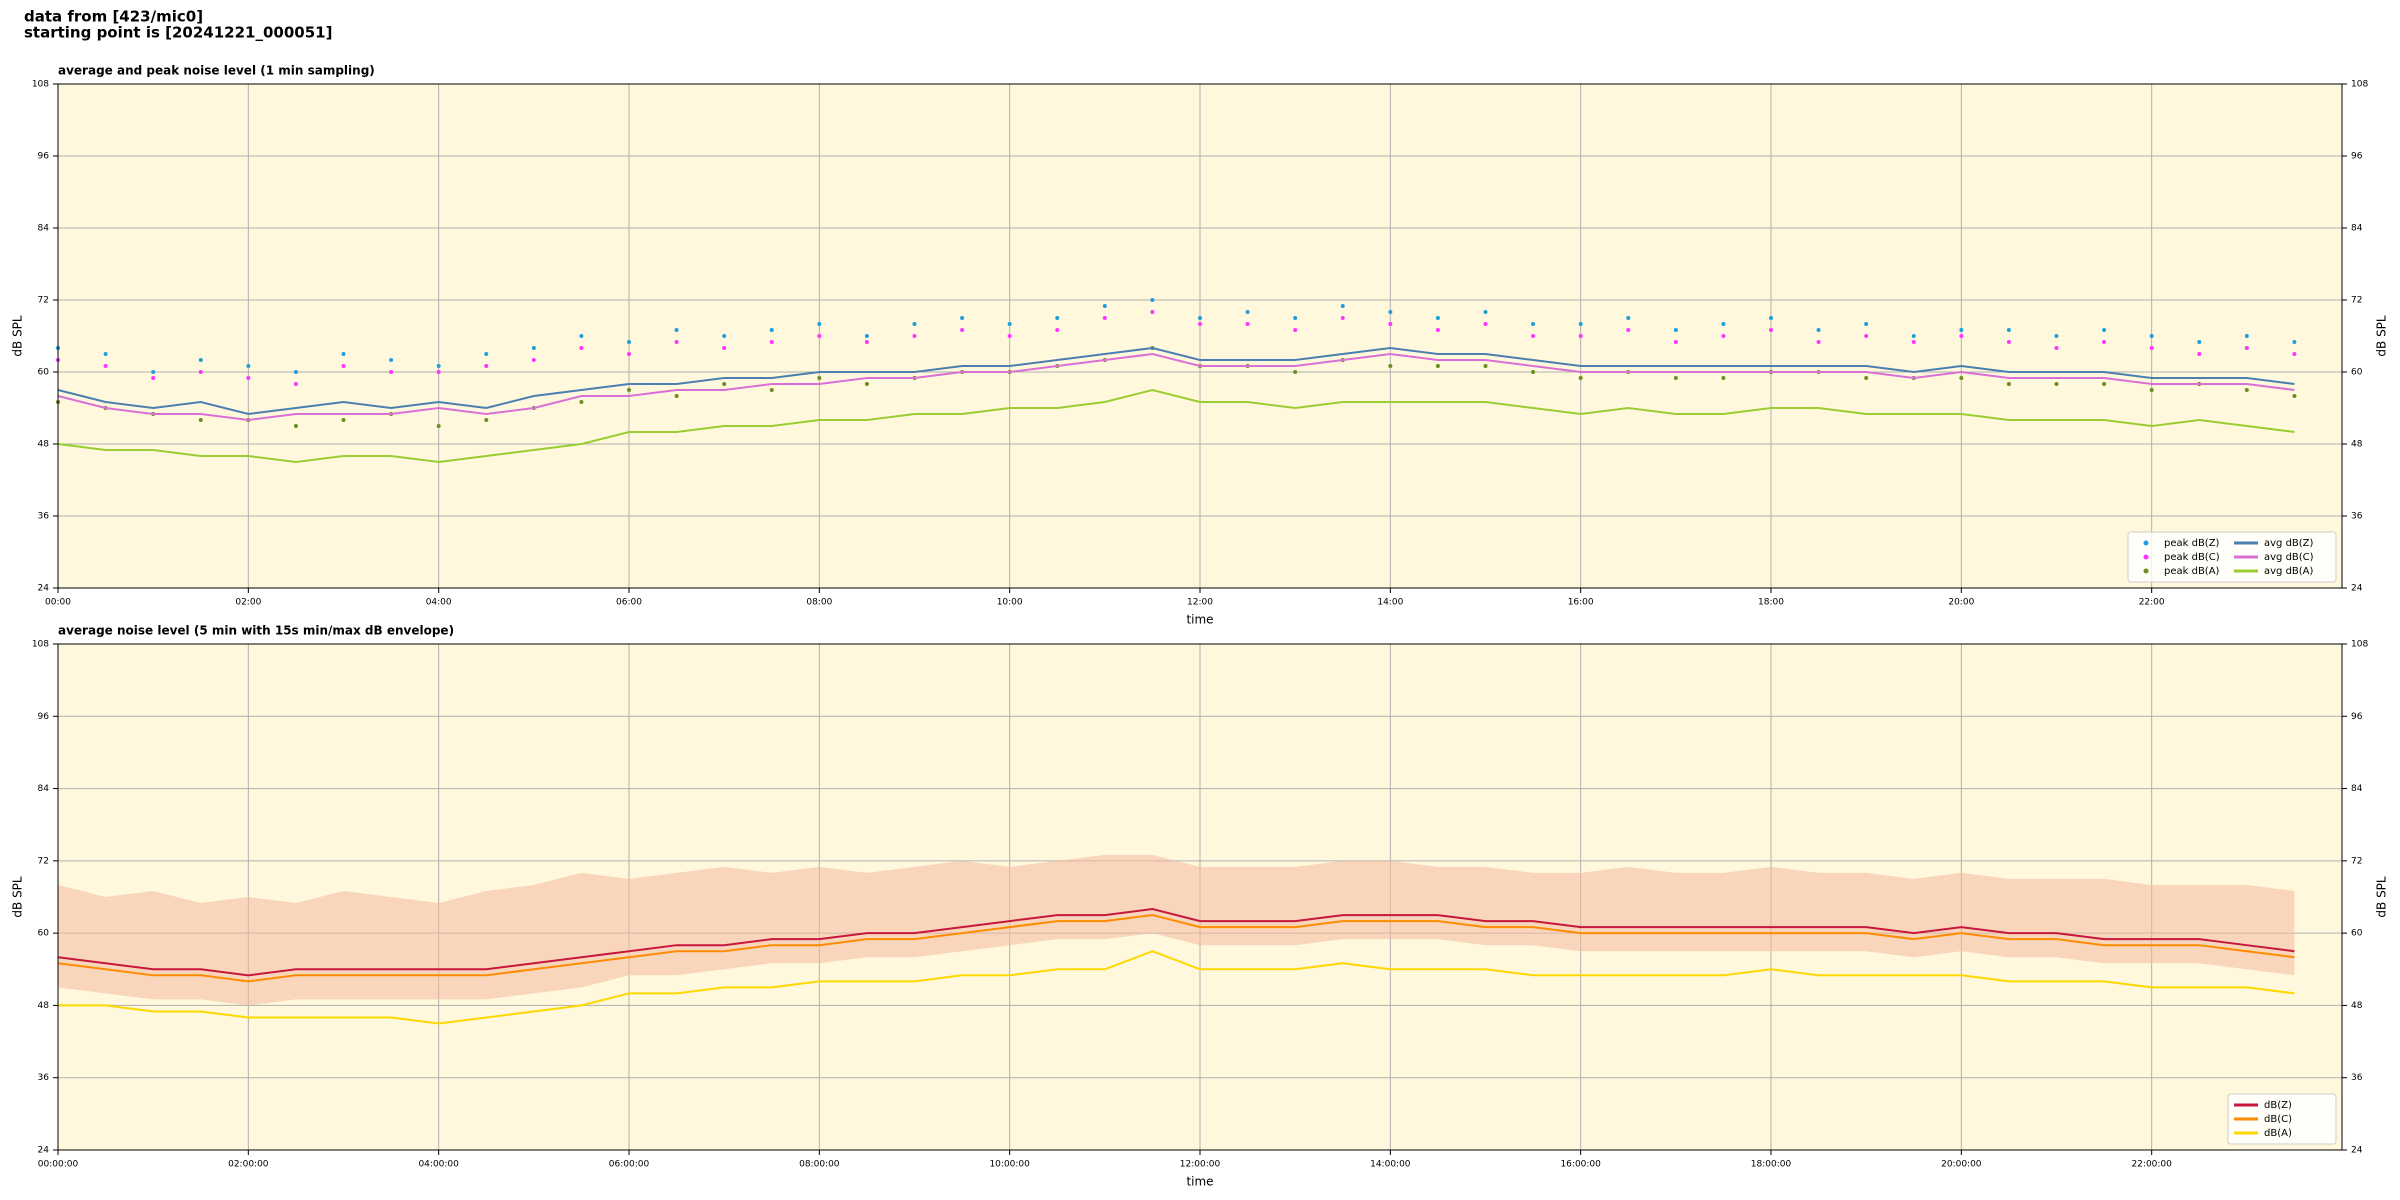  Describe the element at coordinates (2289, 543) in the screenshot. I see `legend-label: avg dB(Z)` at that location.